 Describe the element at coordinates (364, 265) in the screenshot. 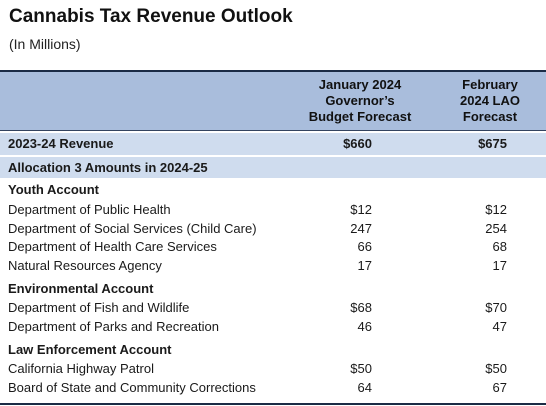

I see `governor-value: 17` at that location.